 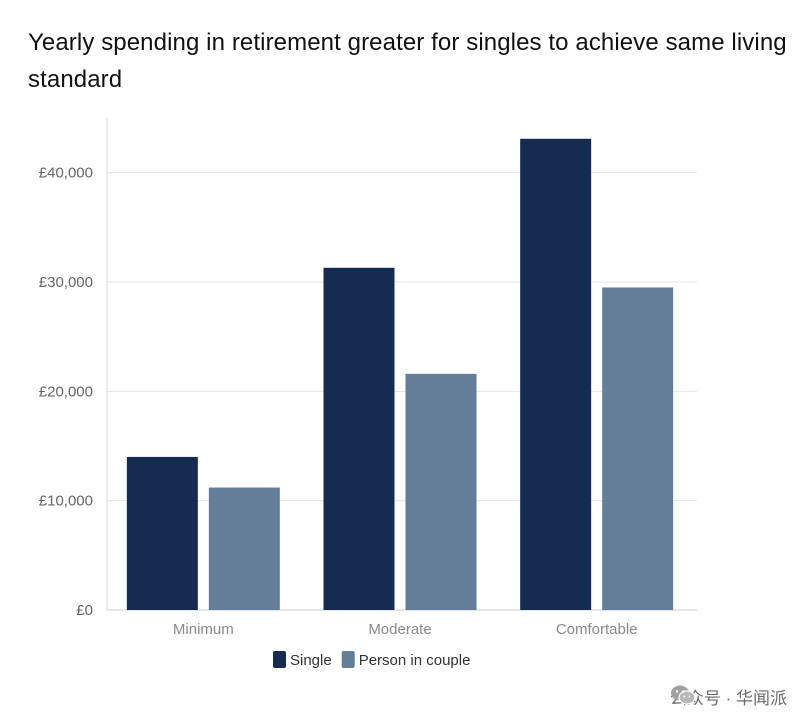 I want to click on legend: Single Person in couple, so click(x=371, y=660).